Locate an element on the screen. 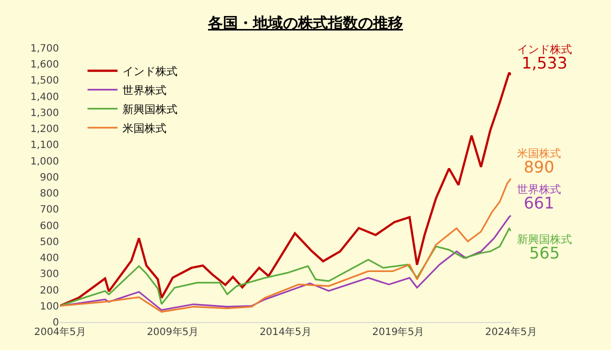 The image size is (611, 350). x-tick-label: 2004年5月 is located at coordinates (60, 332).